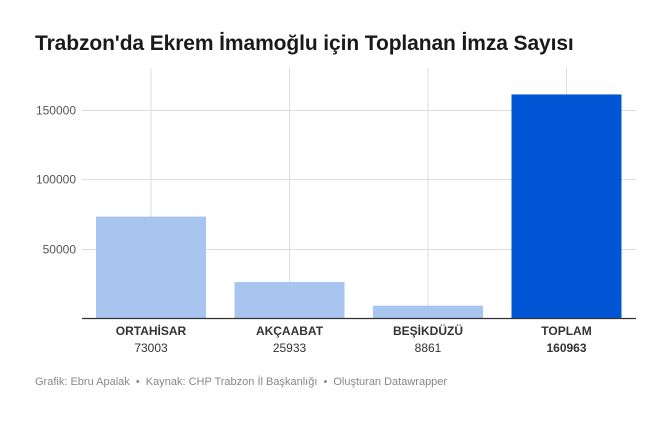  Describe the element at coordinates (290, 348) in the screenshot. I see `value-label: 25933` at that location.